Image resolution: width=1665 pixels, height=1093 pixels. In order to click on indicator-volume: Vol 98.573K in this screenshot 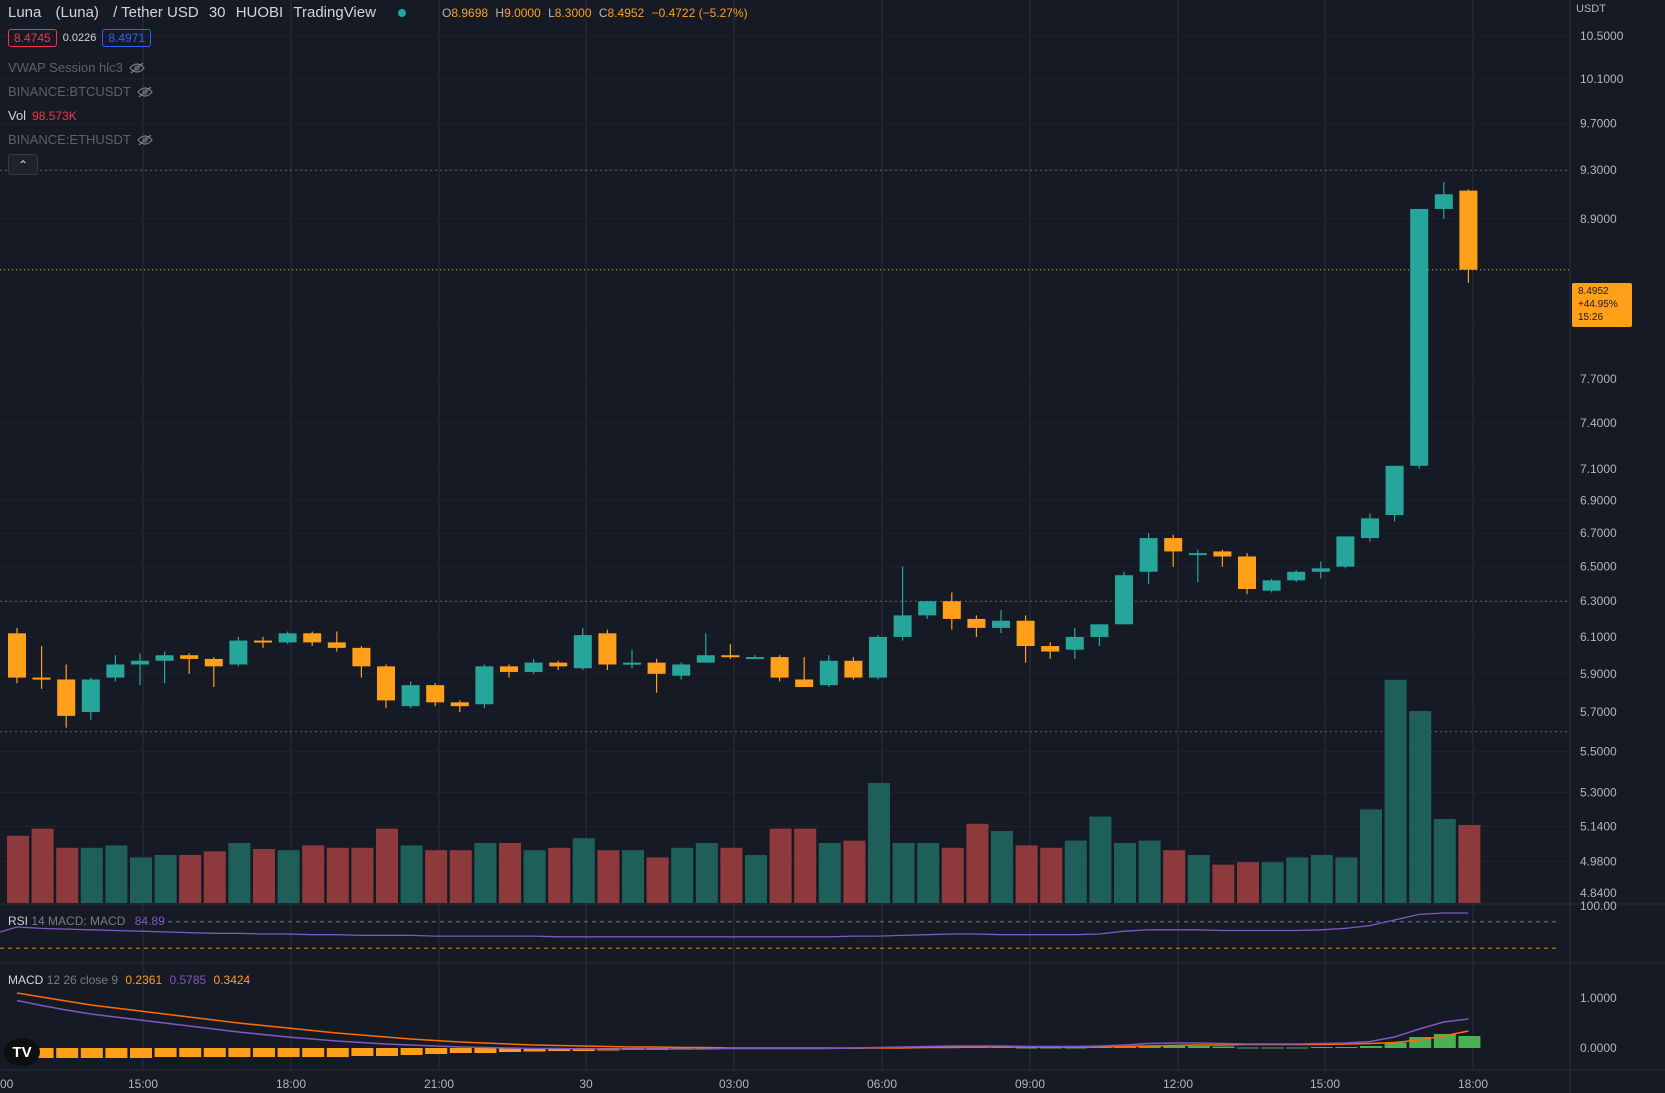, I will do `click(42, 115)`.